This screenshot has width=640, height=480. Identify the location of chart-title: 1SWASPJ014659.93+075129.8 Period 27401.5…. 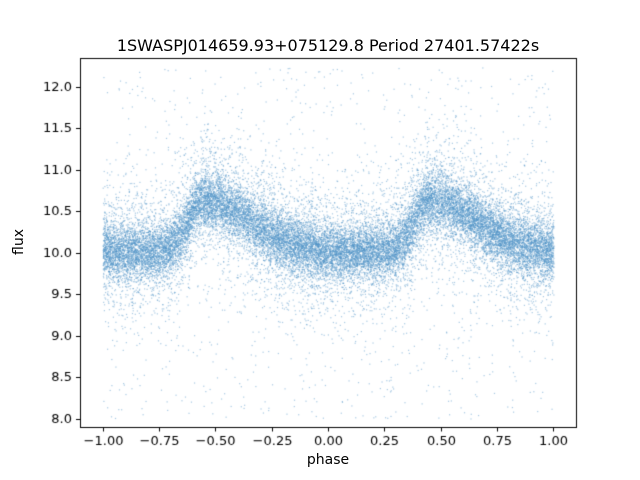
(328, 45).